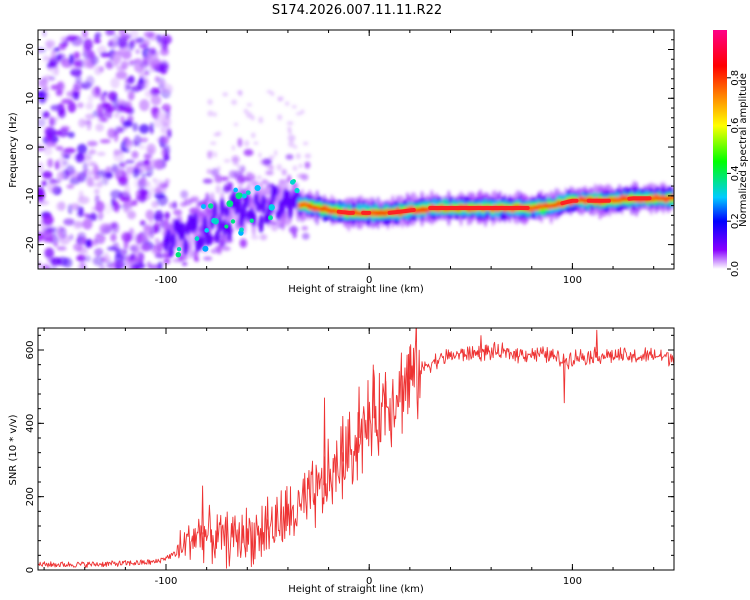 The height and width of the screenshot is (600, 750). I want to click on colorbar-tick-label: 0.0, so click(735, 269).